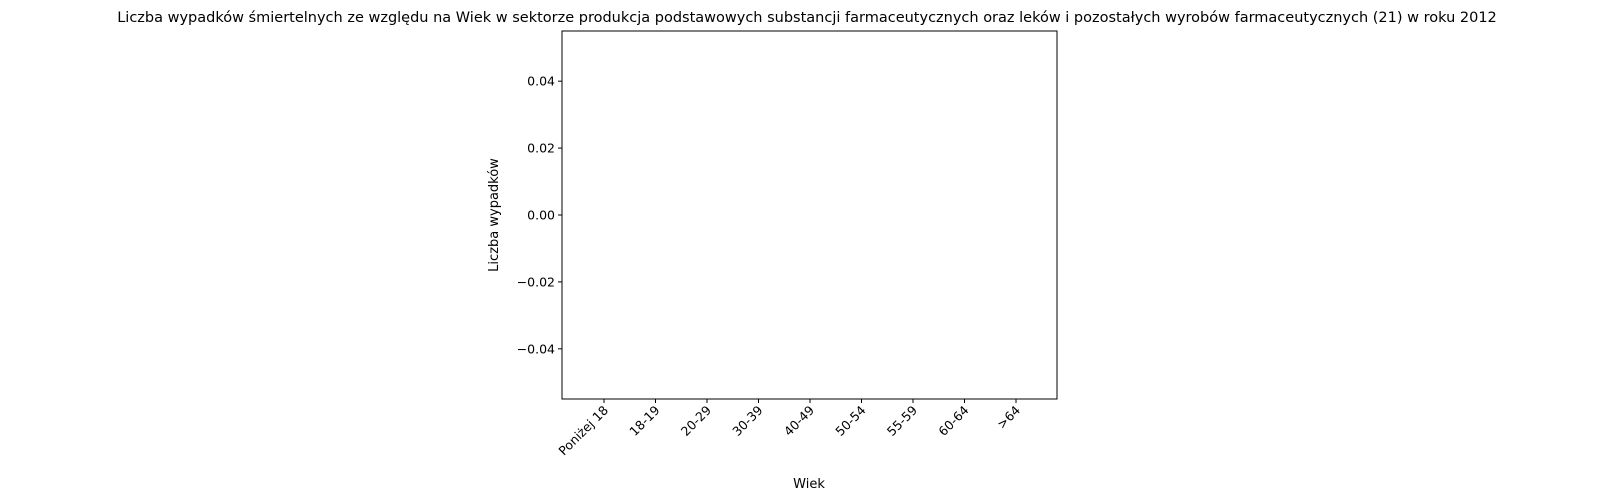 This screenshot has height=500, width=1615. Describe the element at coordinates (799, 420) in the screenshot. I see `x-tick-label: 40-49` at that location.